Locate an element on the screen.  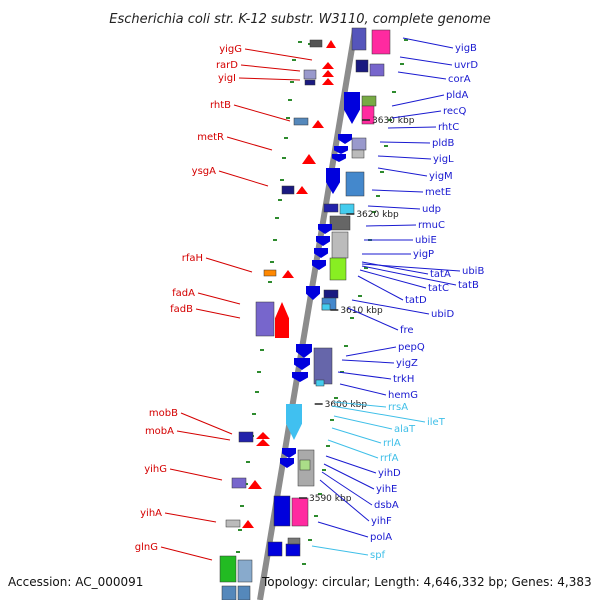
gene-leader-ubib is located at coordinates (411, 267).